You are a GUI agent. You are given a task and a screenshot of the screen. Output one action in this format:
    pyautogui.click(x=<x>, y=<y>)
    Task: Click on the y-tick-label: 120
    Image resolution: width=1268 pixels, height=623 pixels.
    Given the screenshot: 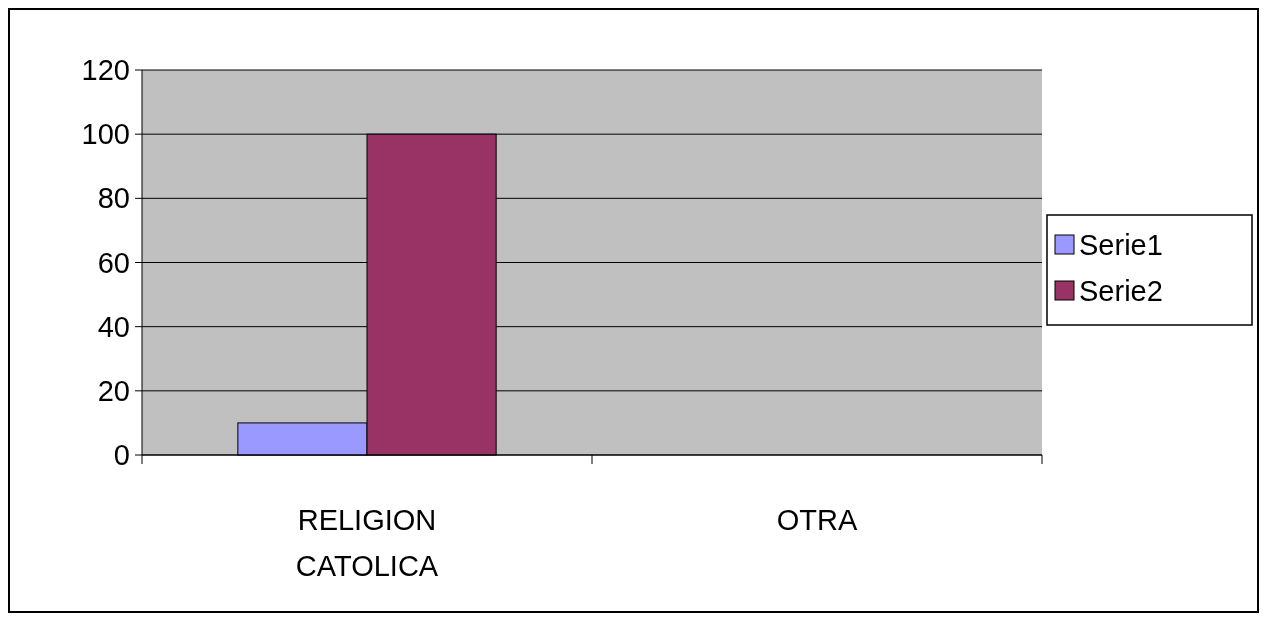 What is the action you would take?
    pyautogui.click(x=105, y=70)
    